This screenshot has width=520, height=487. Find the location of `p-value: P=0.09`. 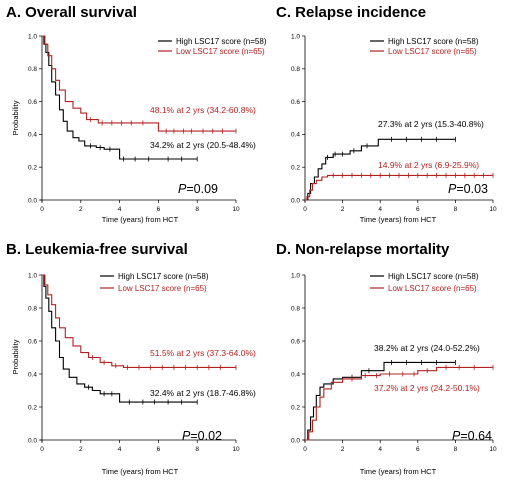

p-value: P=0.09 is located at coordinates (198, 189).